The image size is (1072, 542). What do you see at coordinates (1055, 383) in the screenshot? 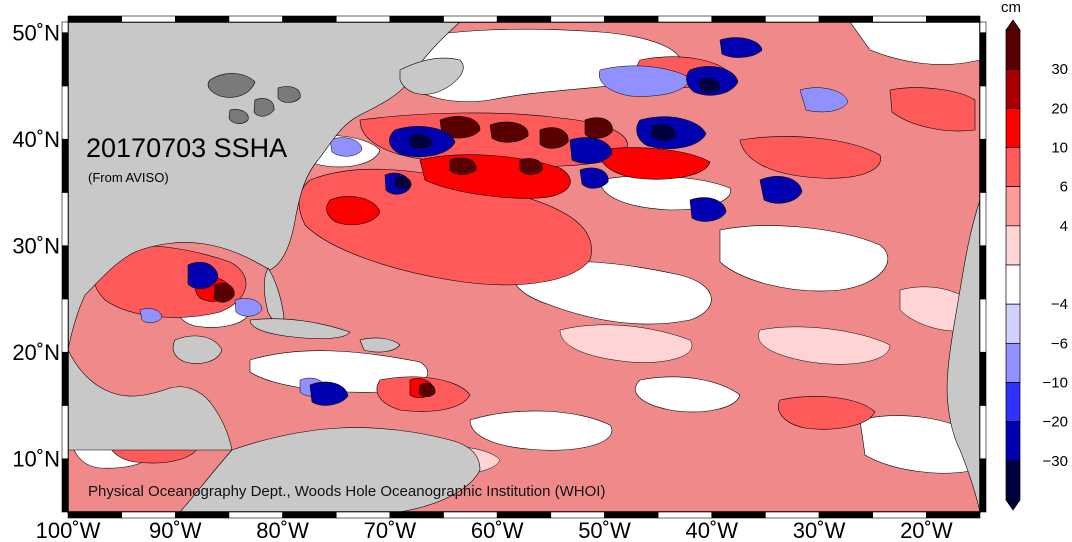
I see `colorbar-tick-label: −10` at bounding box center [1055, 383].